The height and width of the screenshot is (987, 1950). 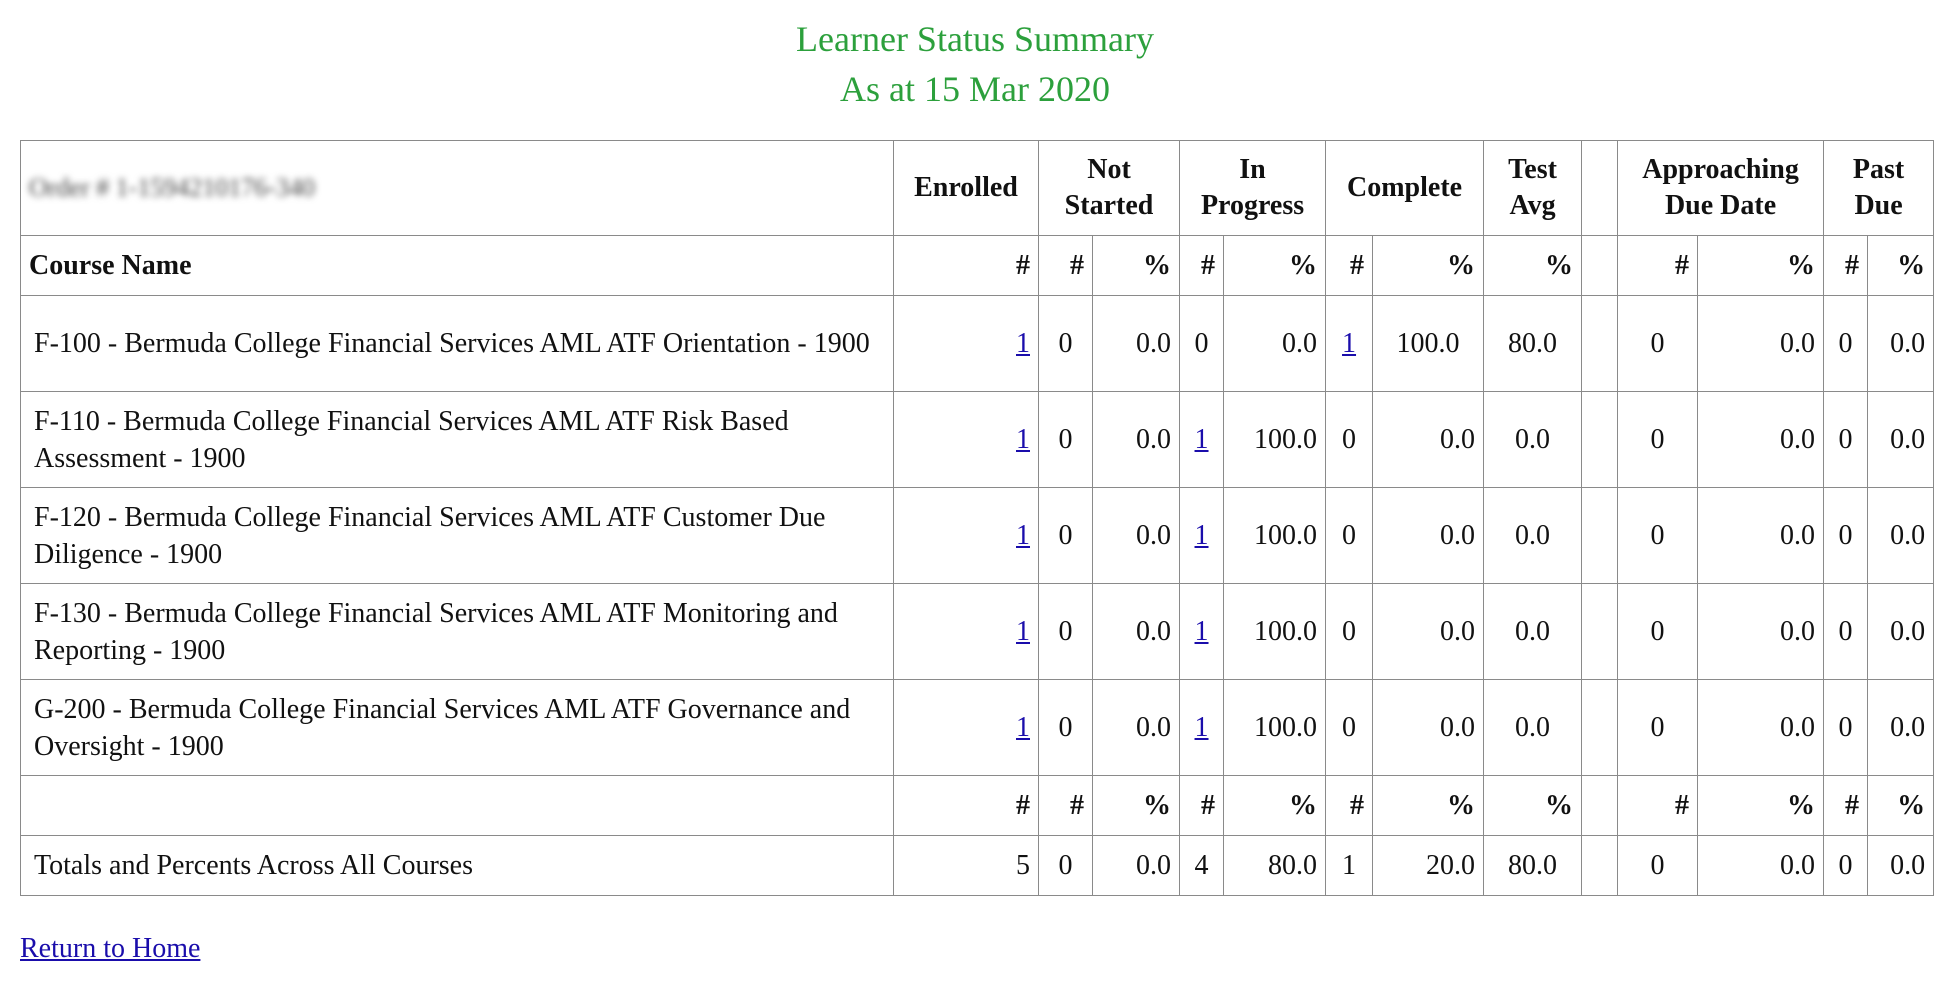 What do you see at coordinates (1428, 865) in the screenshot?
I see `totals-complete-pct: 20.0` at bounding box center [1428, 865].